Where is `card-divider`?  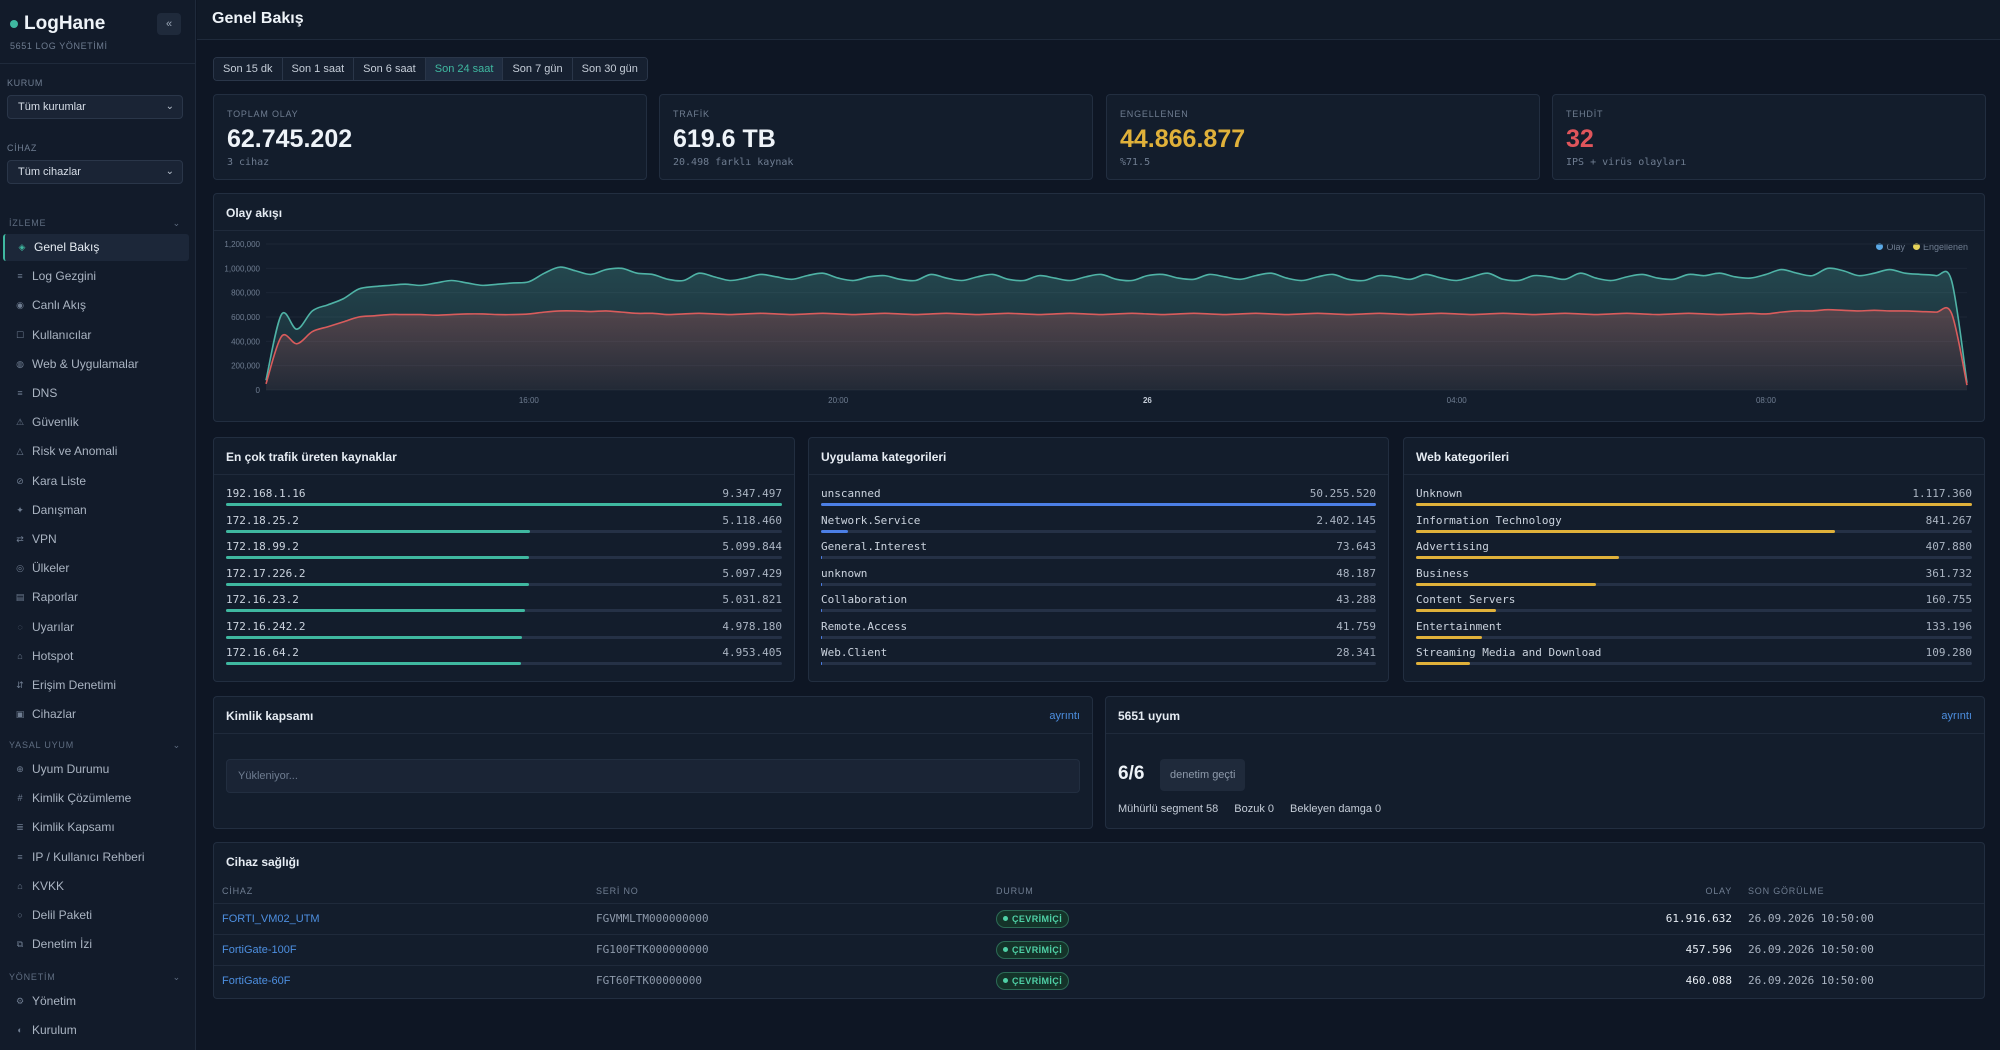
card-divider is located at coordinates (1694, 474).